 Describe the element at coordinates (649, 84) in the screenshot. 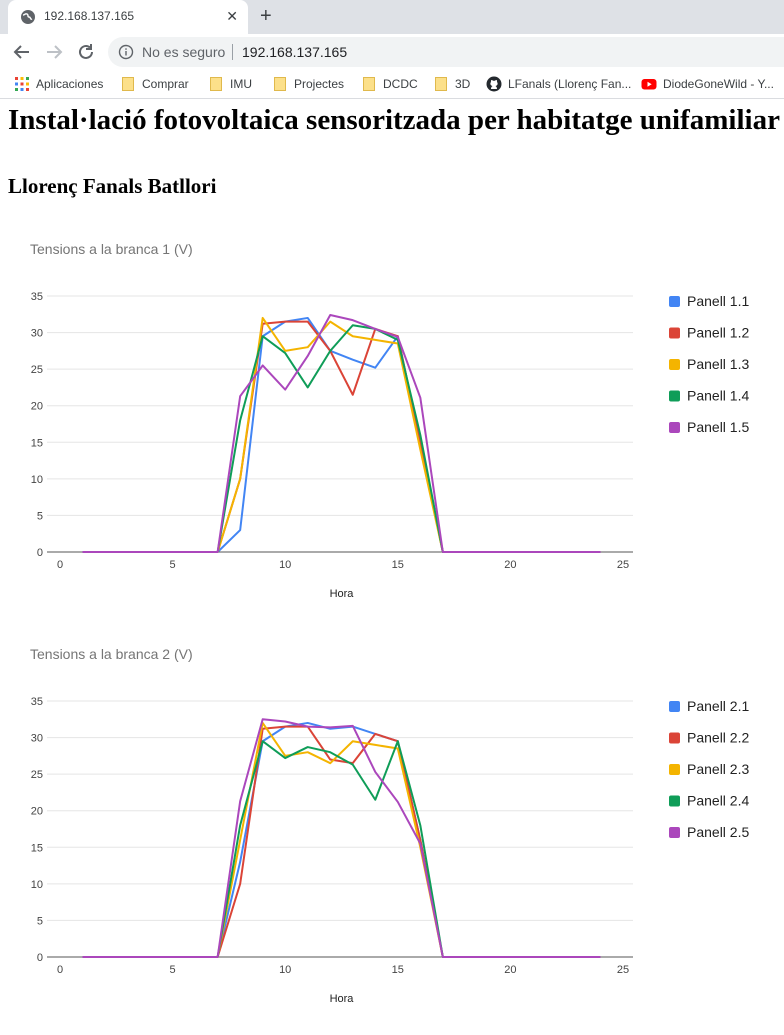

I see `youtube-icon` at that location.